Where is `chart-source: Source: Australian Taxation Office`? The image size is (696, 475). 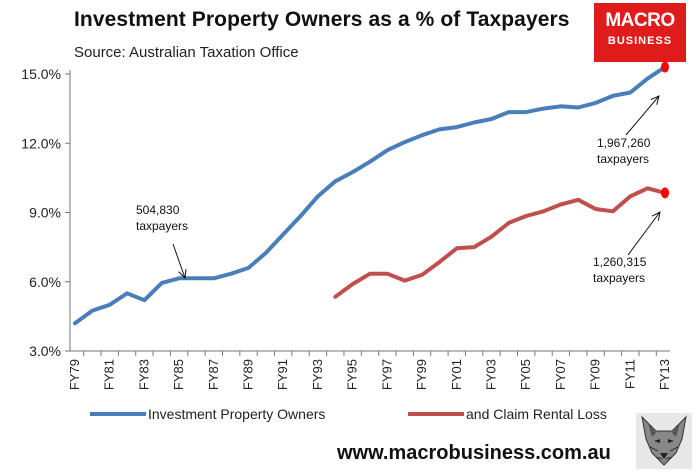
chart-source: Source: Australian Taxation Office is located at coordinates (186, 52).